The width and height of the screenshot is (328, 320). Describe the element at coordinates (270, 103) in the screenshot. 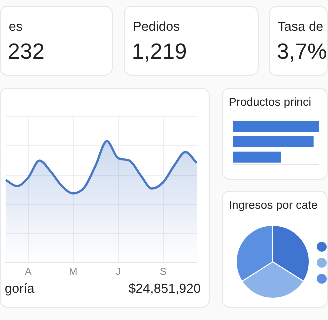

I see `chart-title: Productos princi` at that location.